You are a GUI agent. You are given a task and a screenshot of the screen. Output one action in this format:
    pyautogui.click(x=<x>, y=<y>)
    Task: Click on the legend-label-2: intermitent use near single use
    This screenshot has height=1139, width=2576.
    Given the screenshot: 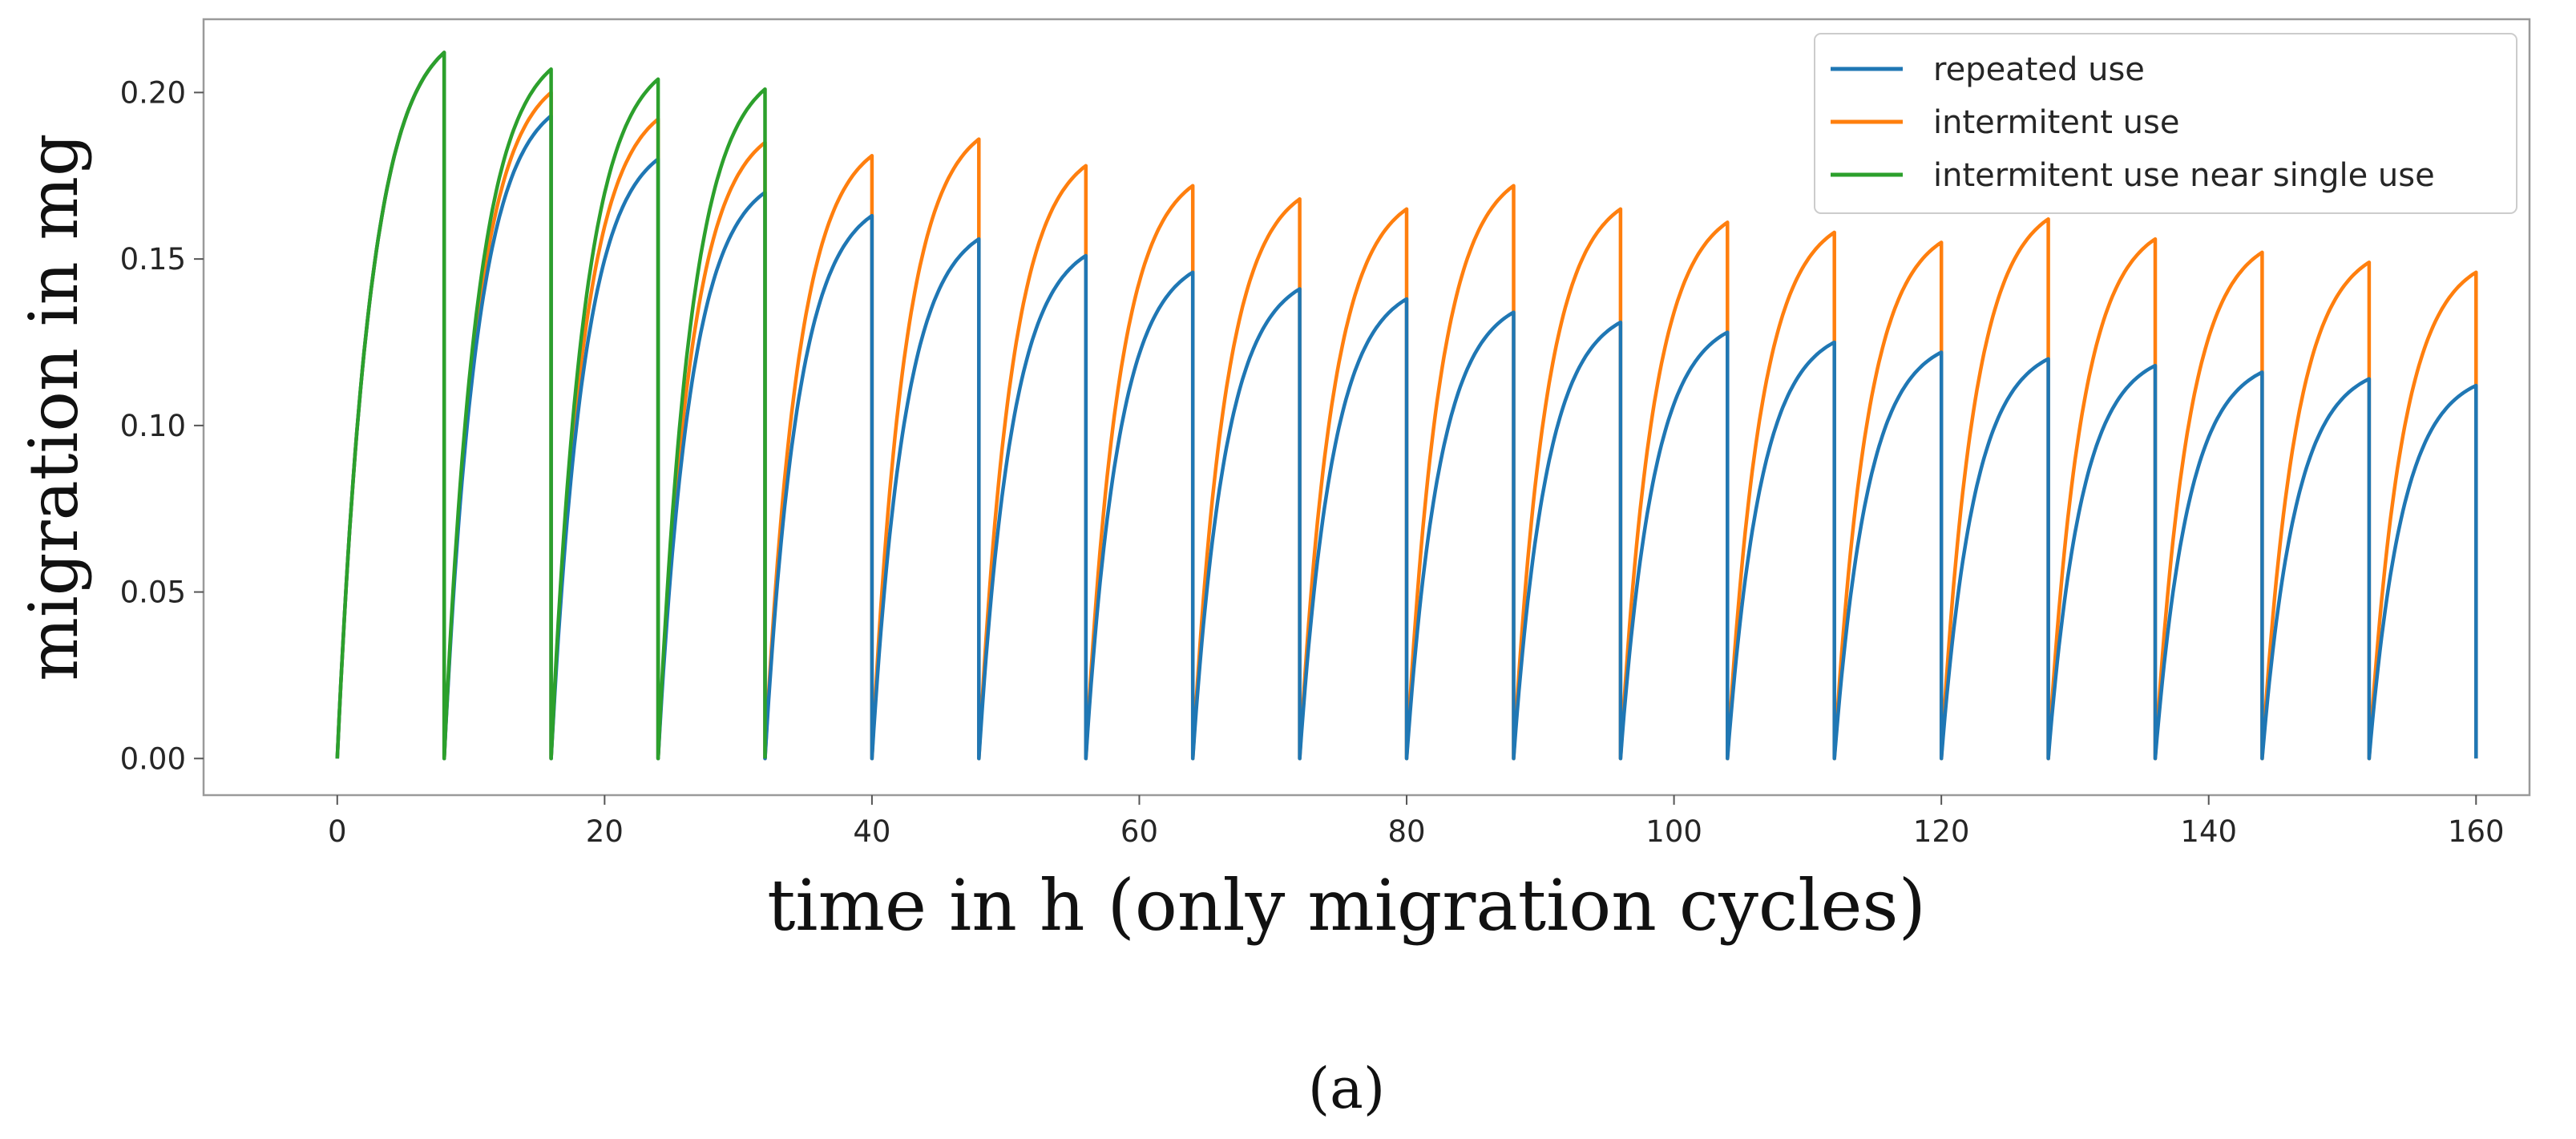 What is the action you would take?
    pyautogui.click(x=2184, y=176)
    